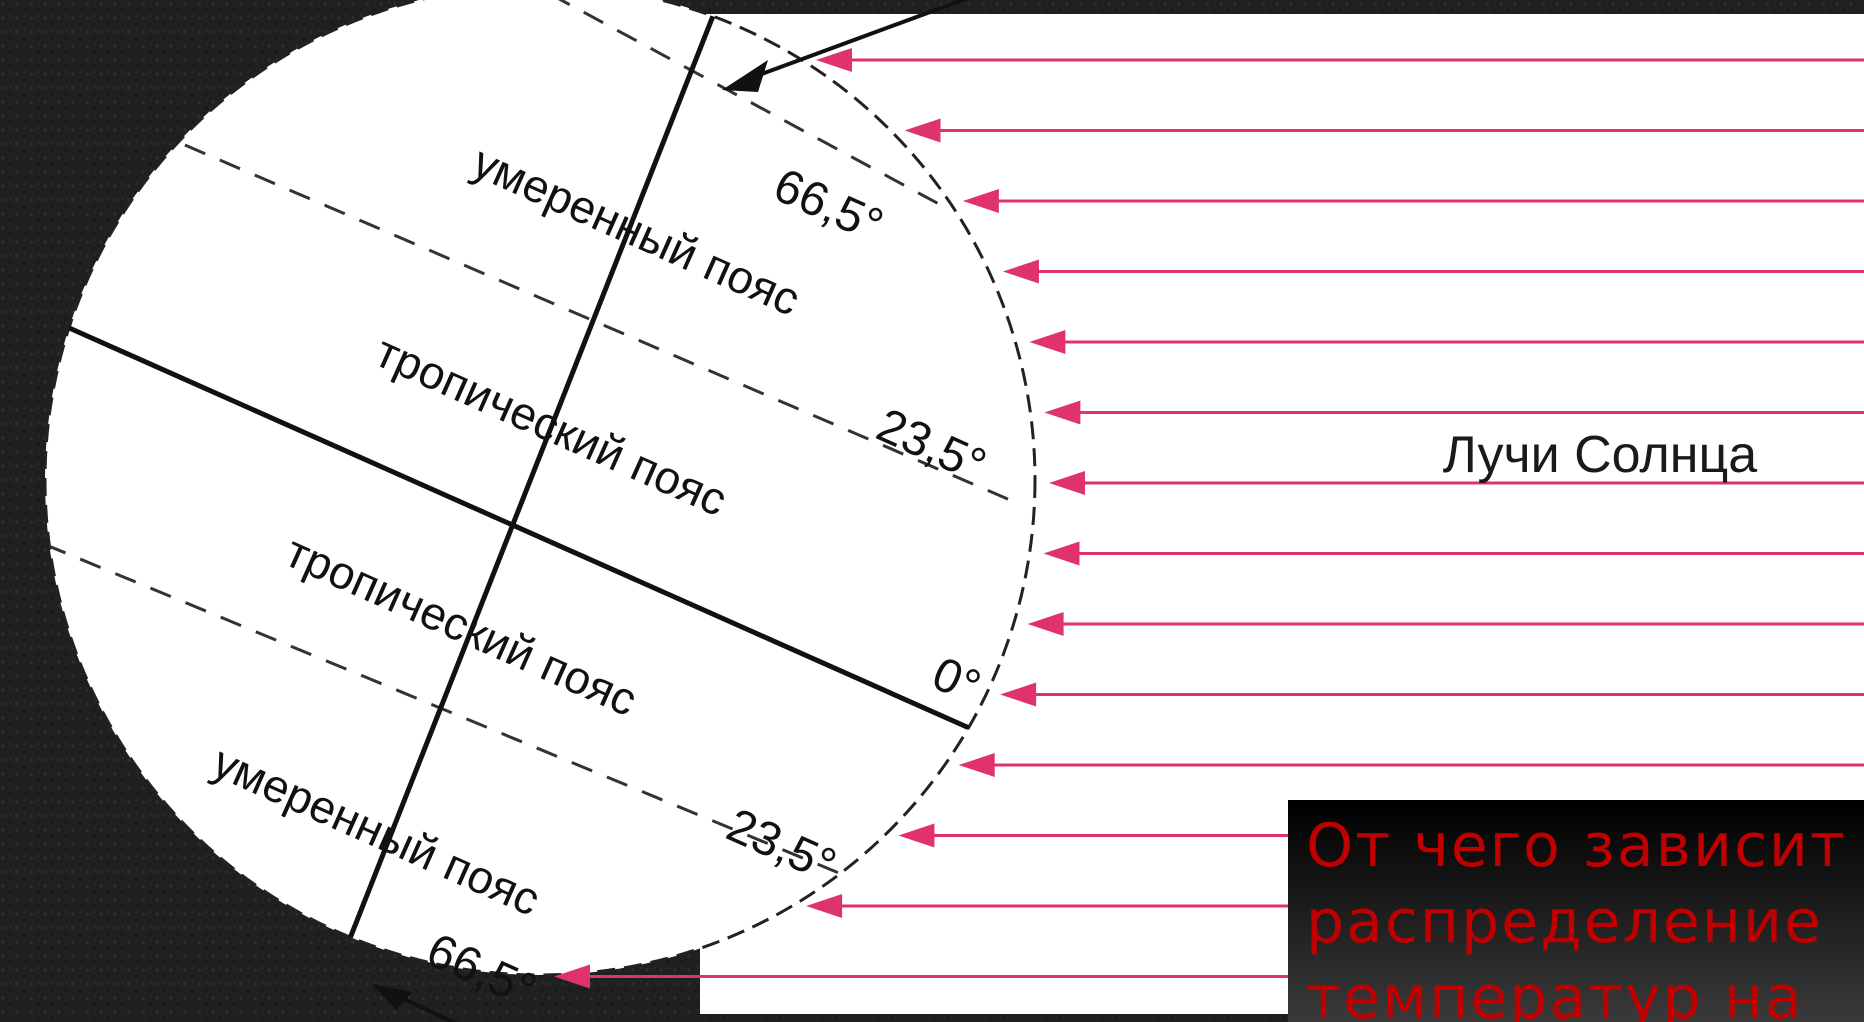 The image size is (1864, 1022). What do you see at coordinates (1600, 455) in the screenshot?
I see `rays-label: Лучи Солнца` at bounding box center [1600, 455].